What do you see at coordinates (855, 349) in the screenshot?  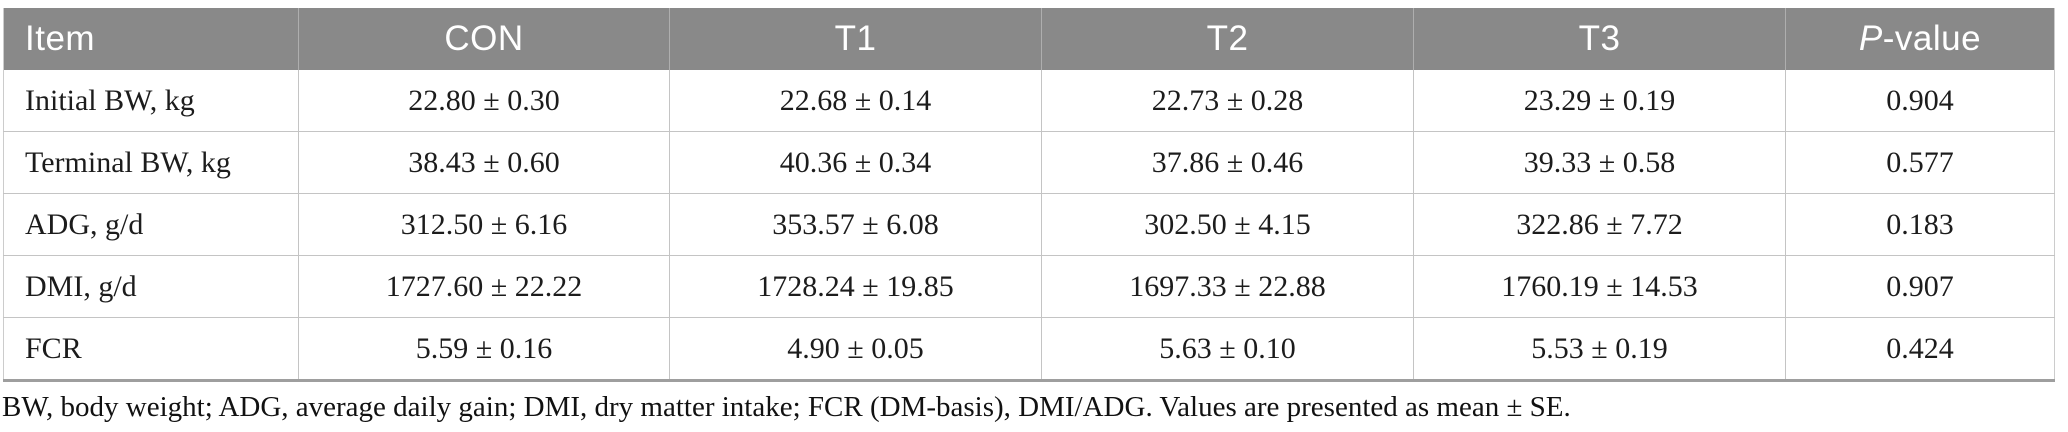 I see `cell-fcr-t1: 4.90 ± 0.05` at bounding box center [855, 349].